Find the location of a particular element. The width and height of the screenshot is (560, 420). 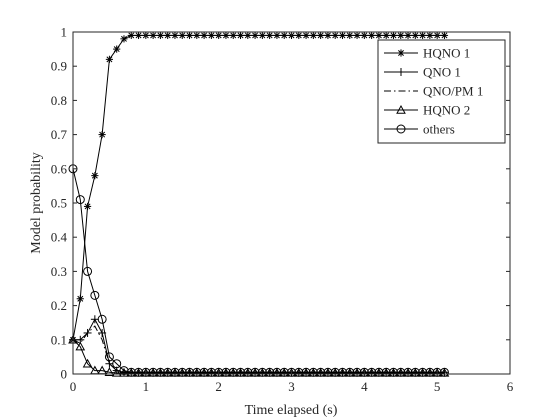

y-tick-label: 0.2 is located at coordinates (59, 305).